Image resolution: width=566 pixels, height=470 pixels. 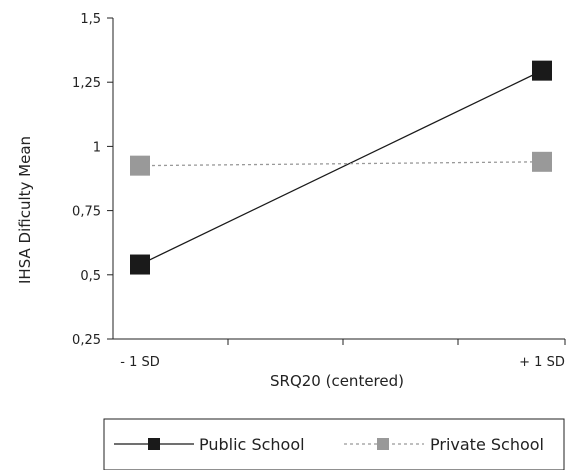 I want to click on legend-label-private-school: Private School, so click(x=487, y=444).